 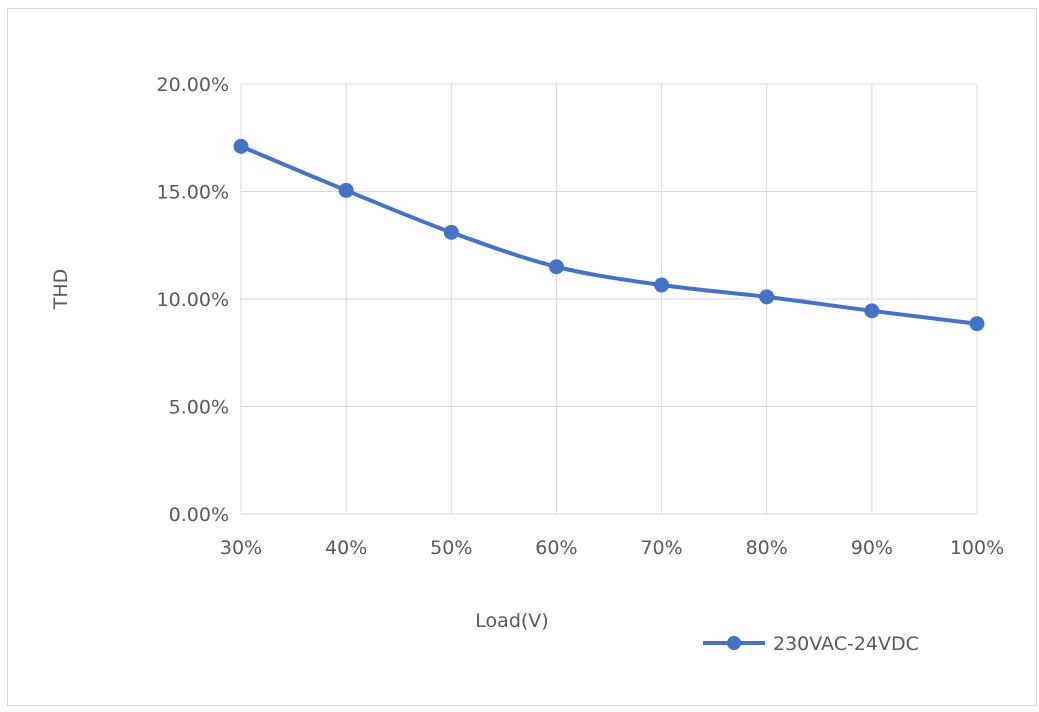 What do you see at coordinates (734, 643) in the screenshot?
I see `legend-point-marker` at bounding box center [734, 643].